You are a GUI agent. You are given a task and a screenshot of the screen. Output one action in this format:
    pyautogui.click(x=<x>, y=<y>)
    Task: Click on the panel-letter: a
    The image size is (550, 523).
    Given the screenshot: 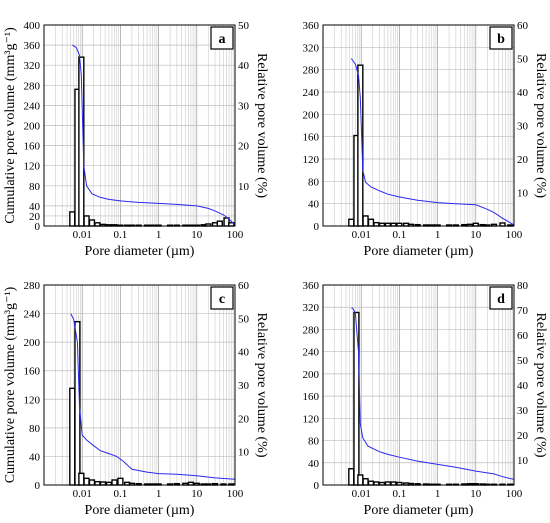 What is the action you would take?
    pyautogui.click(x=222, y=39)
    